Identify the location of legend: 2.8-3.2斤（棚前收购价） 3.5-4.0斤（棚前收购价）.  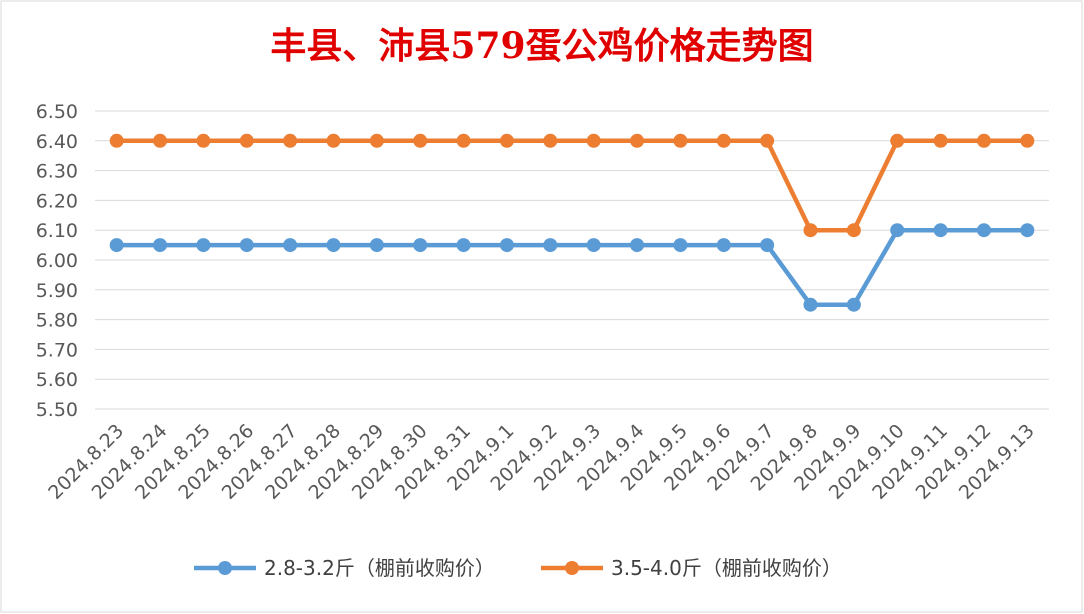
(518, 568).